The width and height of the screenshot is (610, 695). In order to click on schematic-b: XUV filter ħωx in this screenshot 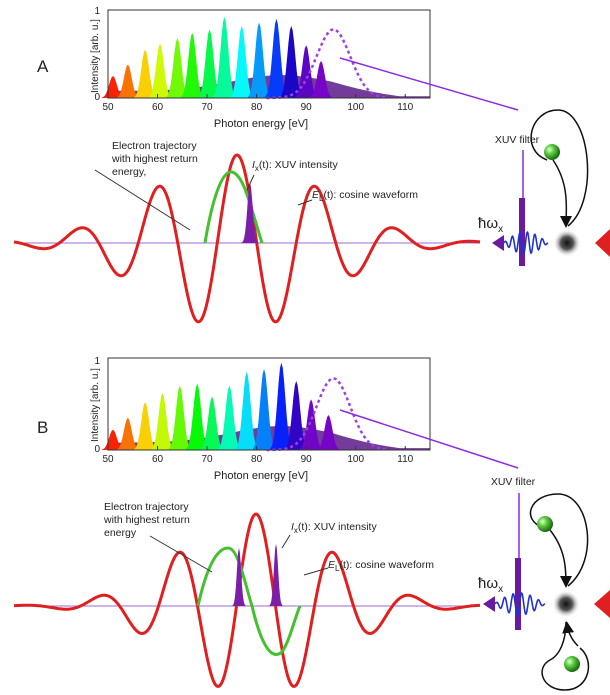, I will do `click(544, 583)`.